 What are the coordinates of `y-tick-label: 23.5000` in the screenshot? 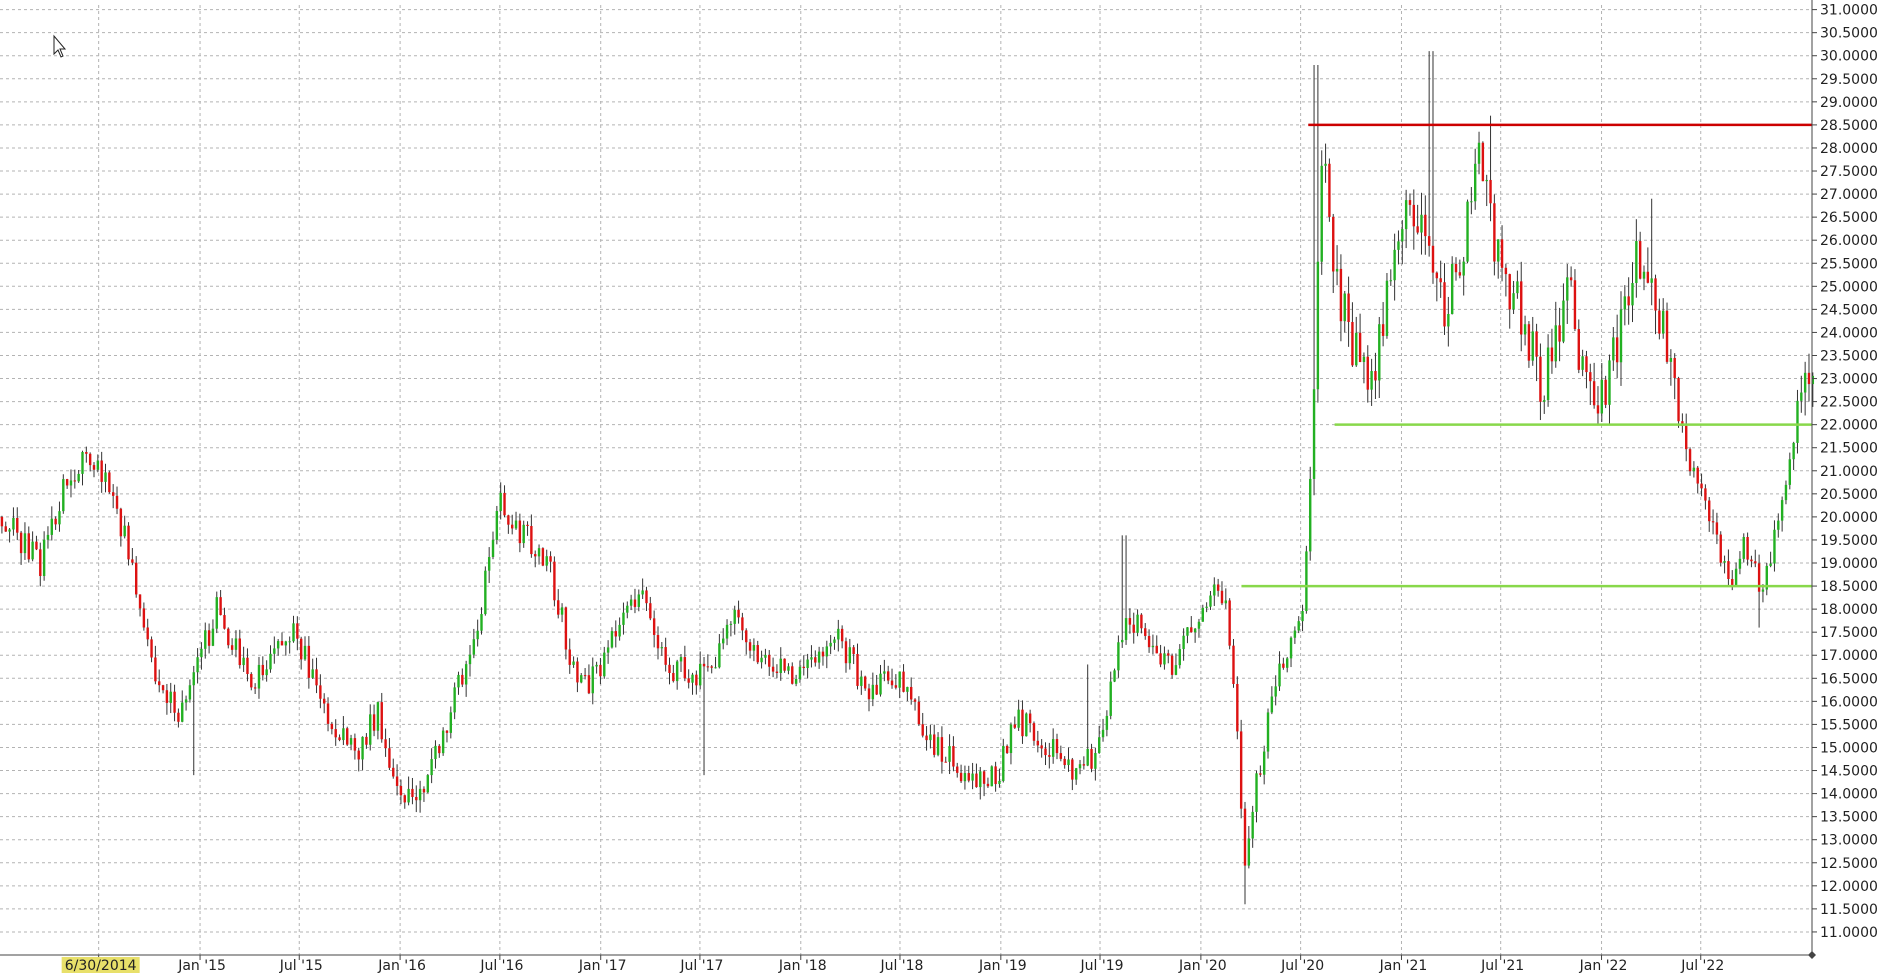 It's located at (1849, 356).